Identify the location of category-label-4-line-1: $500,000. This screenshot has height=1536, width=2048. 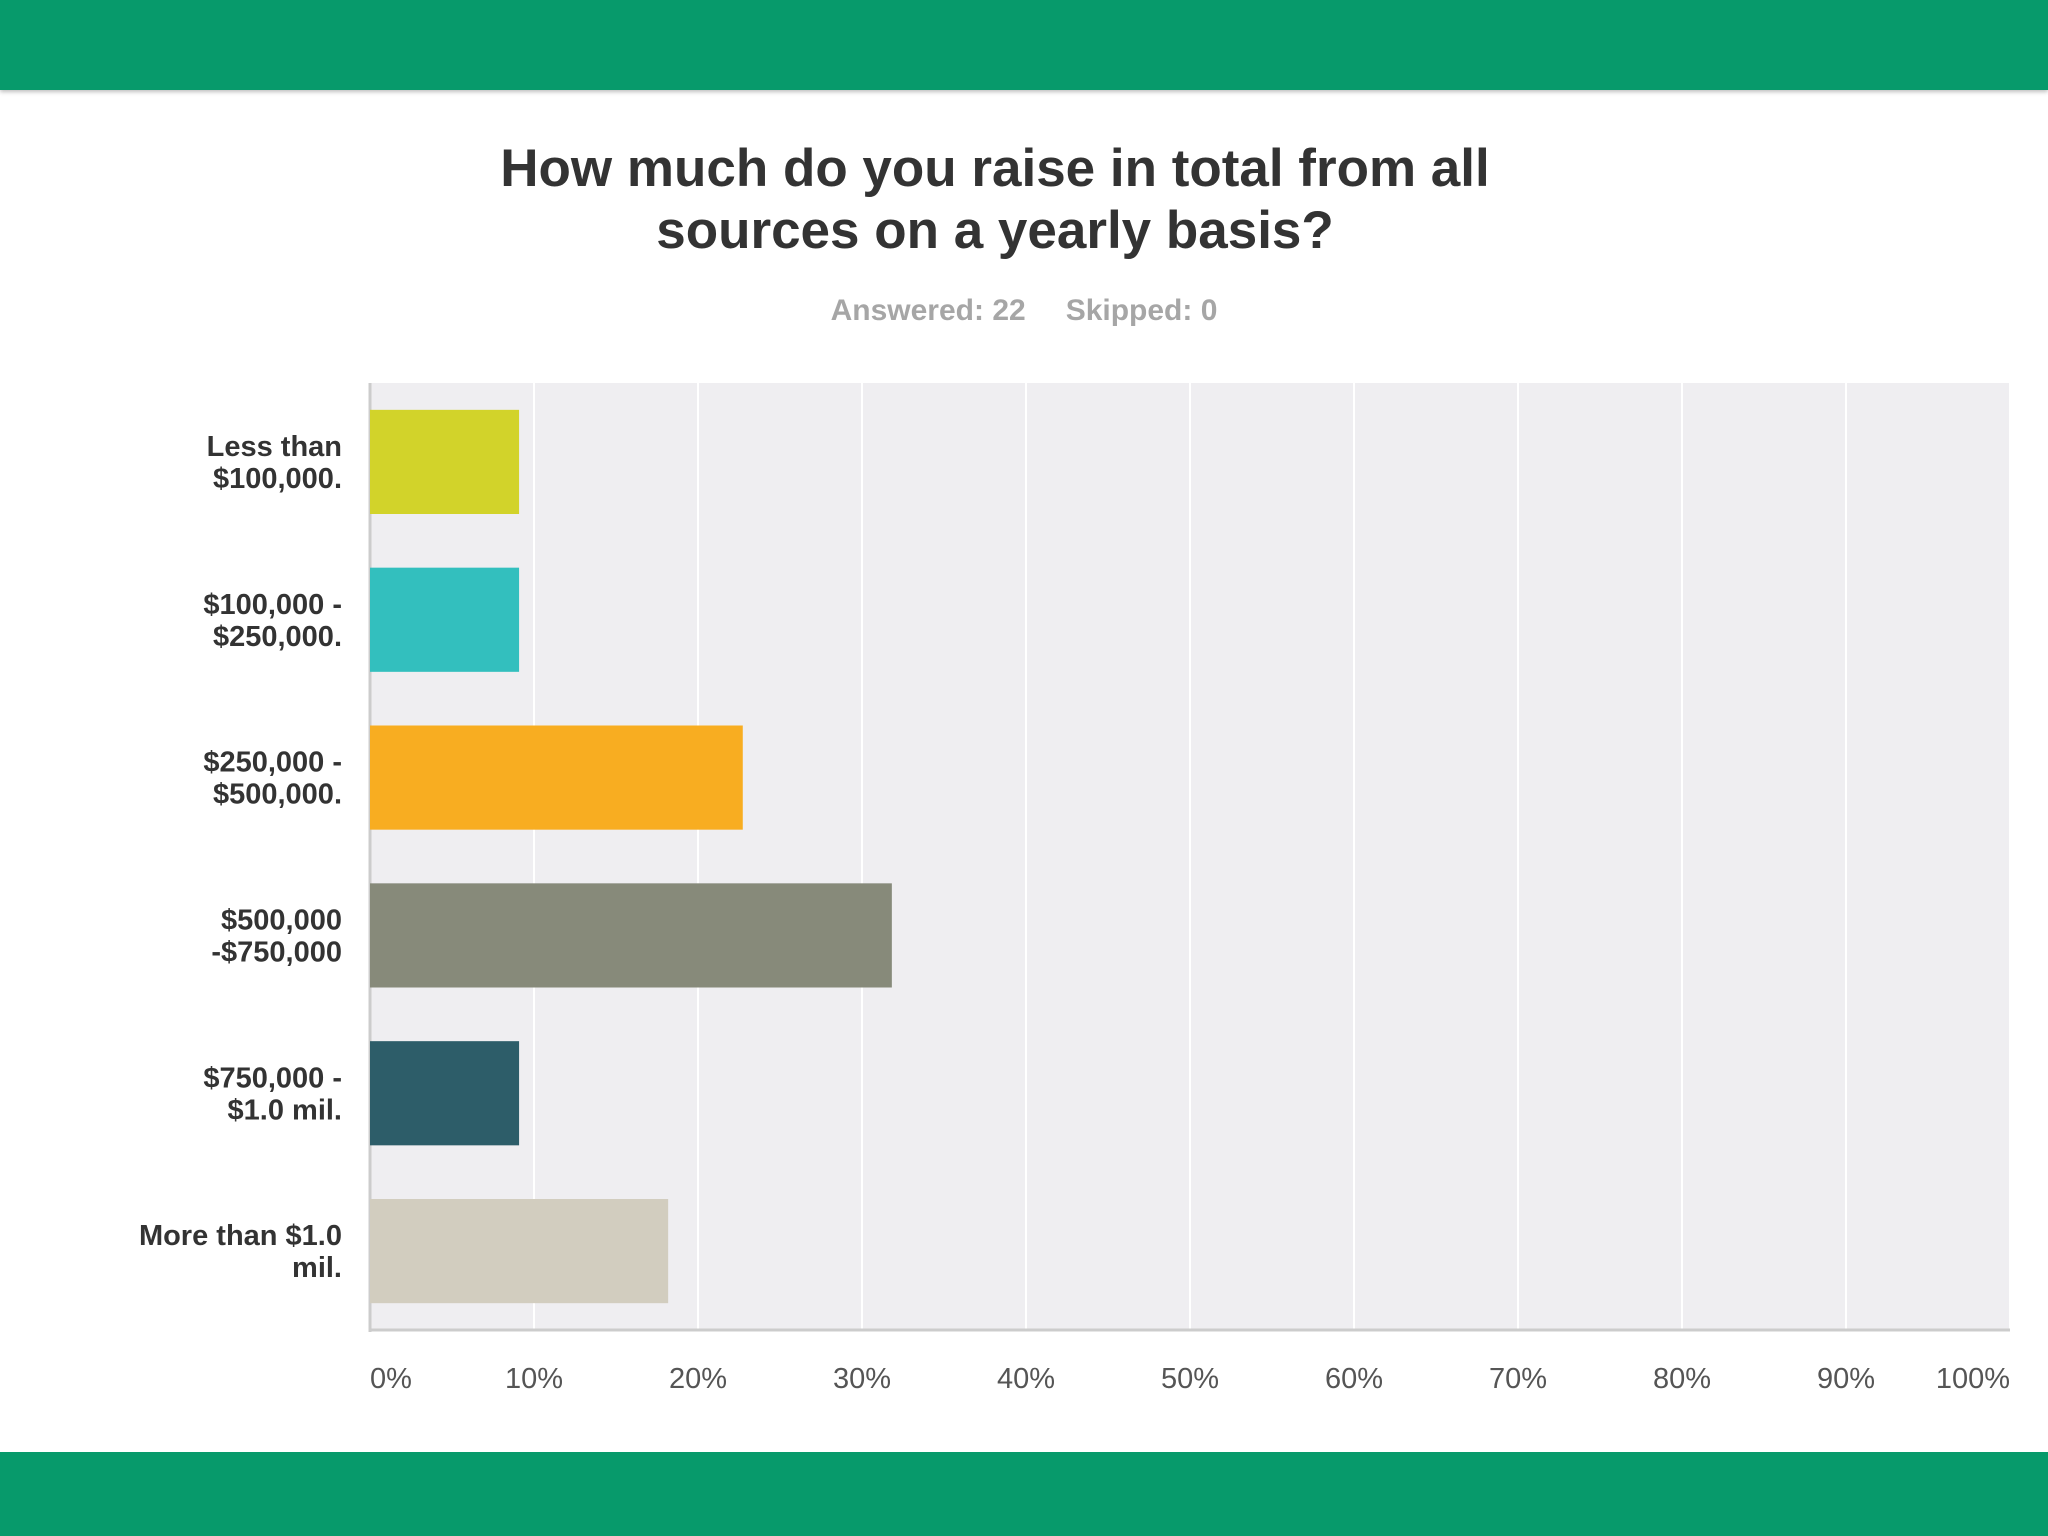
(281, 920).